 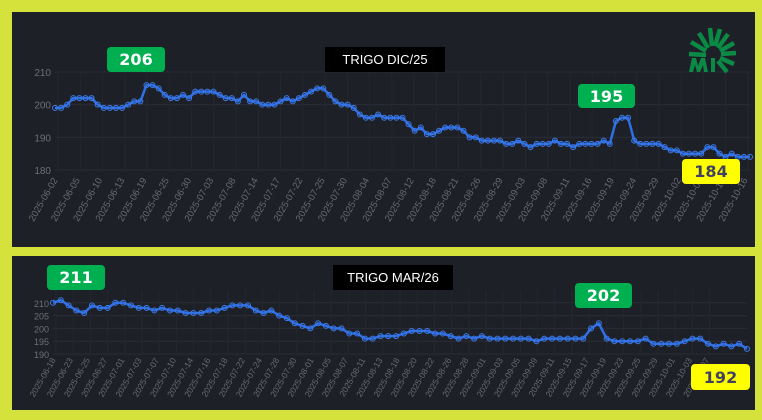 I want to click on y-tick-label: 205, so click(x=41, y=317).